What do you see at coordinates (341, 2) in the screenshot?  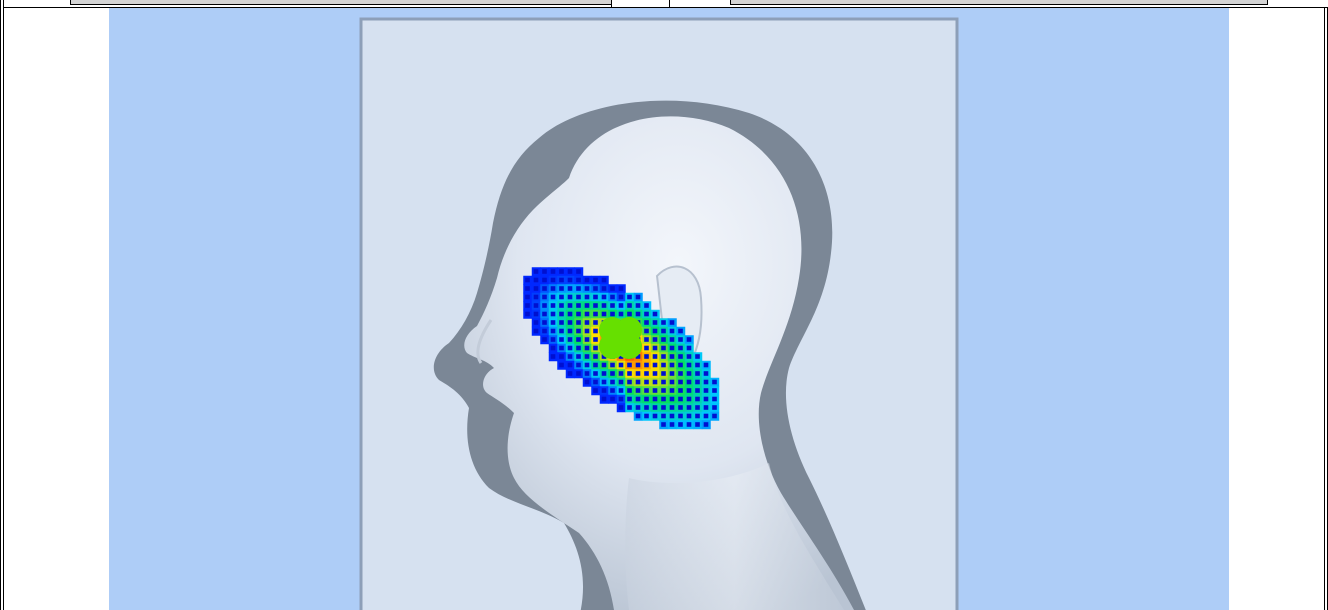 I see `left-input-field` at bounding box center [341, 2].